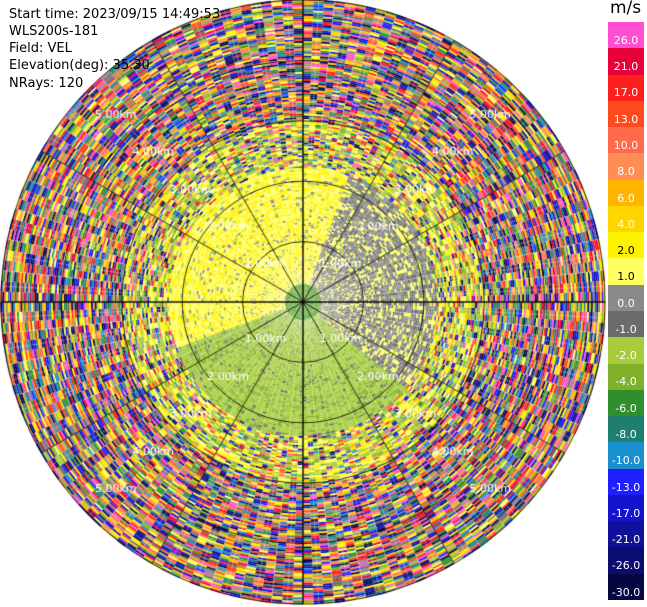 The width and height of the screenshot is (647, 607). I want to click on nrays: NRays: 120, so click(46, 83).